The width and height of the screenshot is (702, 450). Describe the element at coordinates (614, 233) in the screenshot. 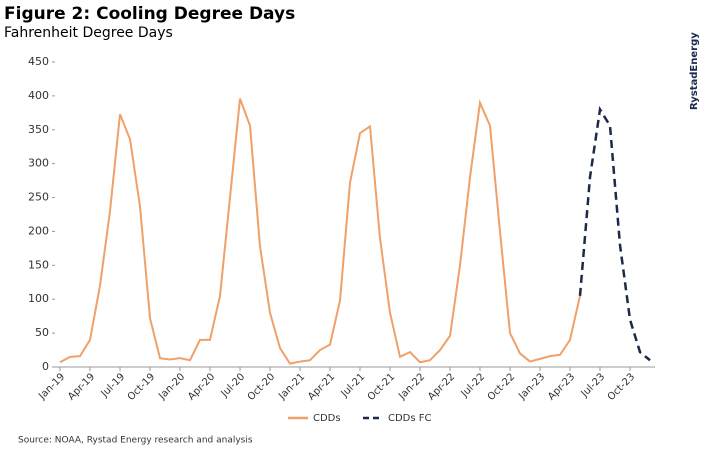

I see `line-series` at that location.